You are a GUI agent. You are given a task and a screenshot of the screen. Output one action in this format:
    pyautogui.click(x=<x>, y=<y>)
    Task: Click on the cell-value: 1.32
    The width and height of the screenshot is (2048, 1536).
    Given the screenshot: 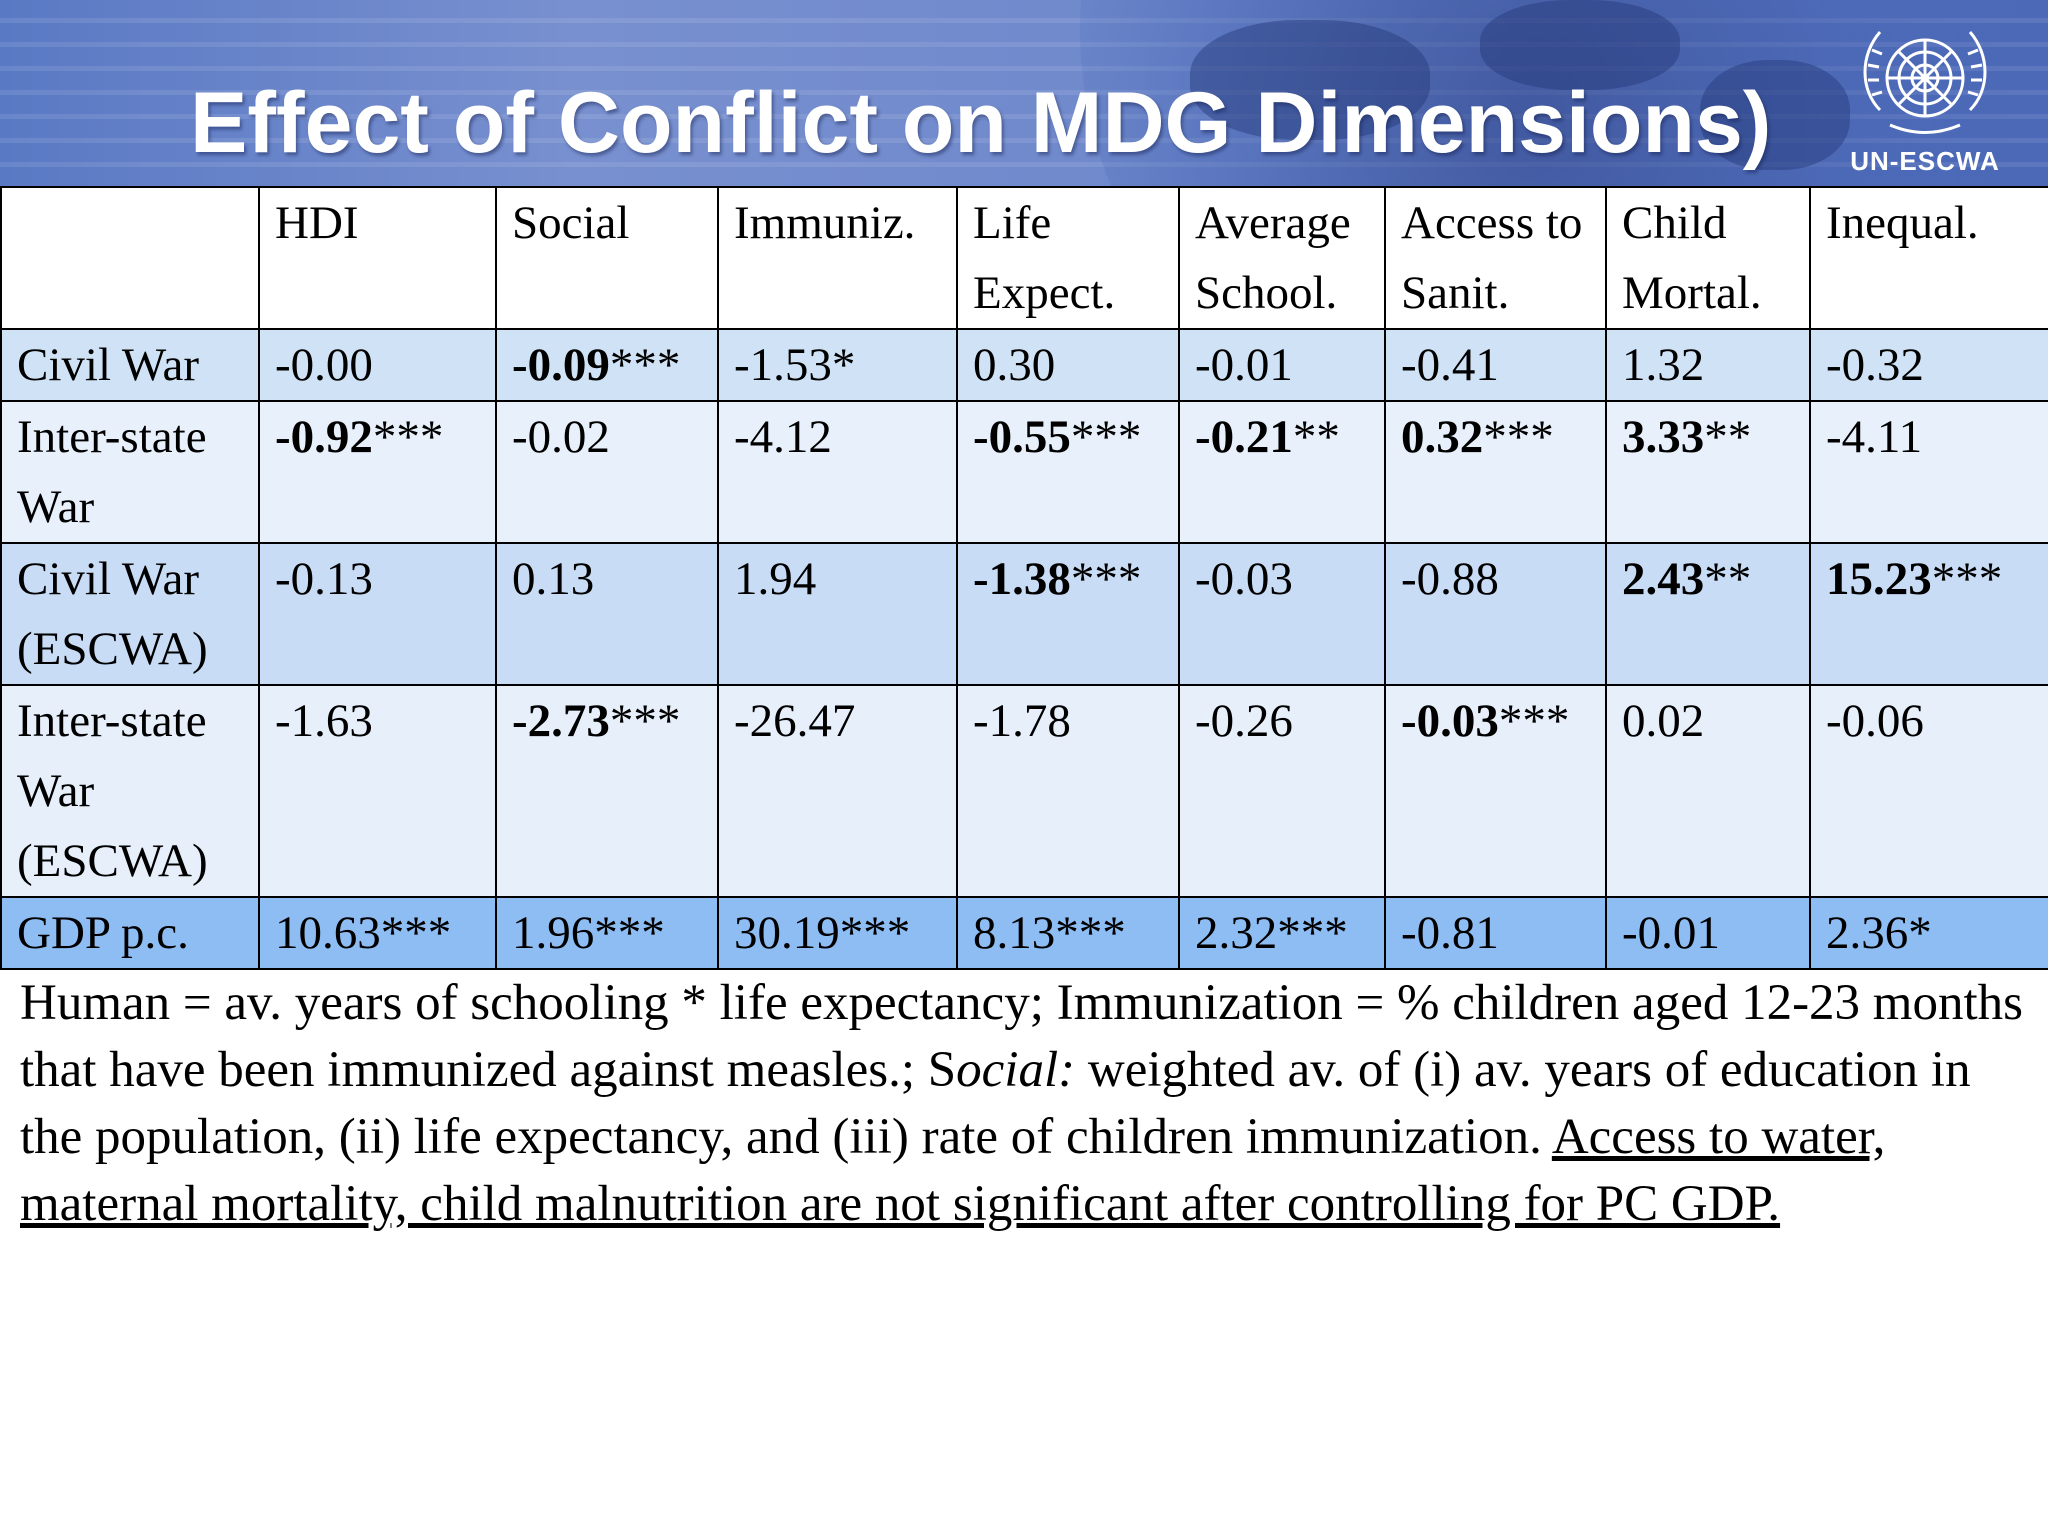 What is the action you would take?
    pyautogui.click(x=1663, y=365)
    